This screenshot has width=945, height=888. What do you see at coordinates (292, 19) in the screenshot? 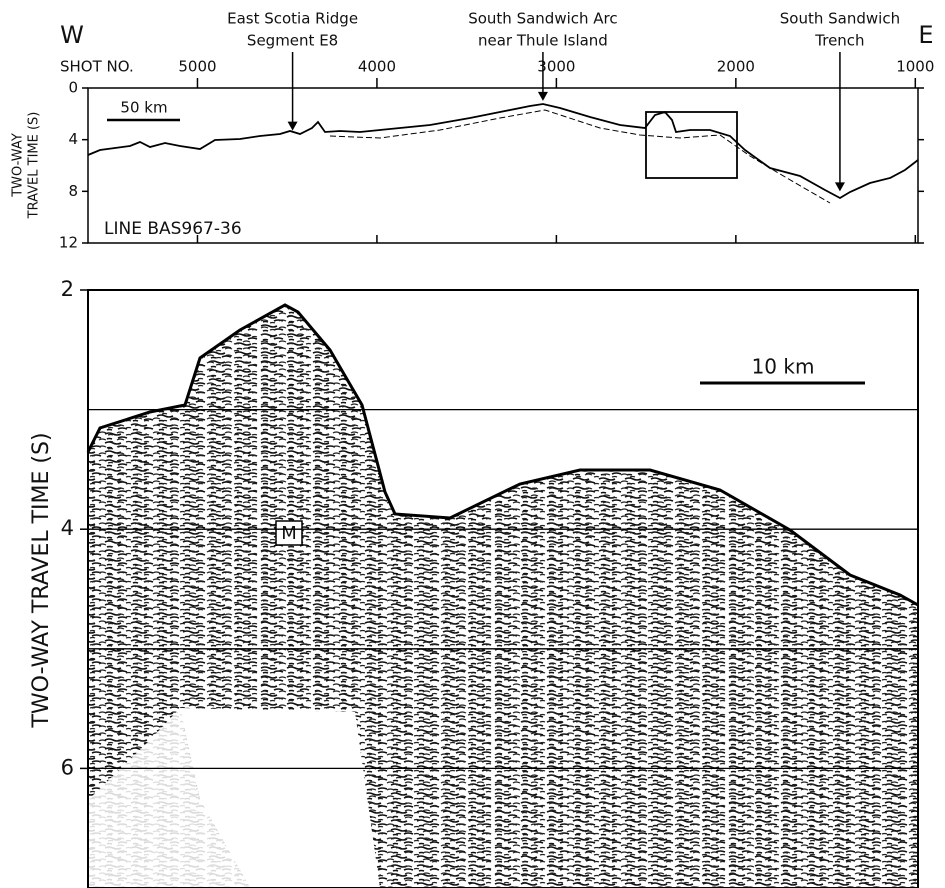
I see `annotation-text: East Scotia Ridge` at bounding box center [292, 19].